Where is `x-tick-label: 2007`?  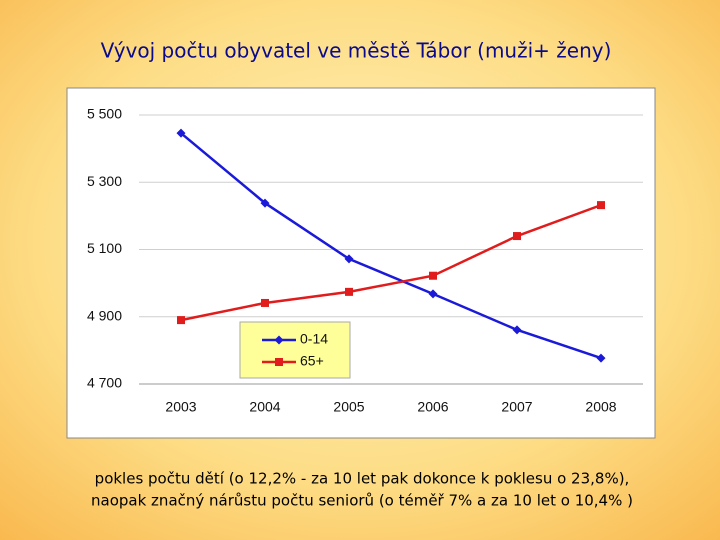 x-tick-label: 2007 is located at coordinates (516, 407).